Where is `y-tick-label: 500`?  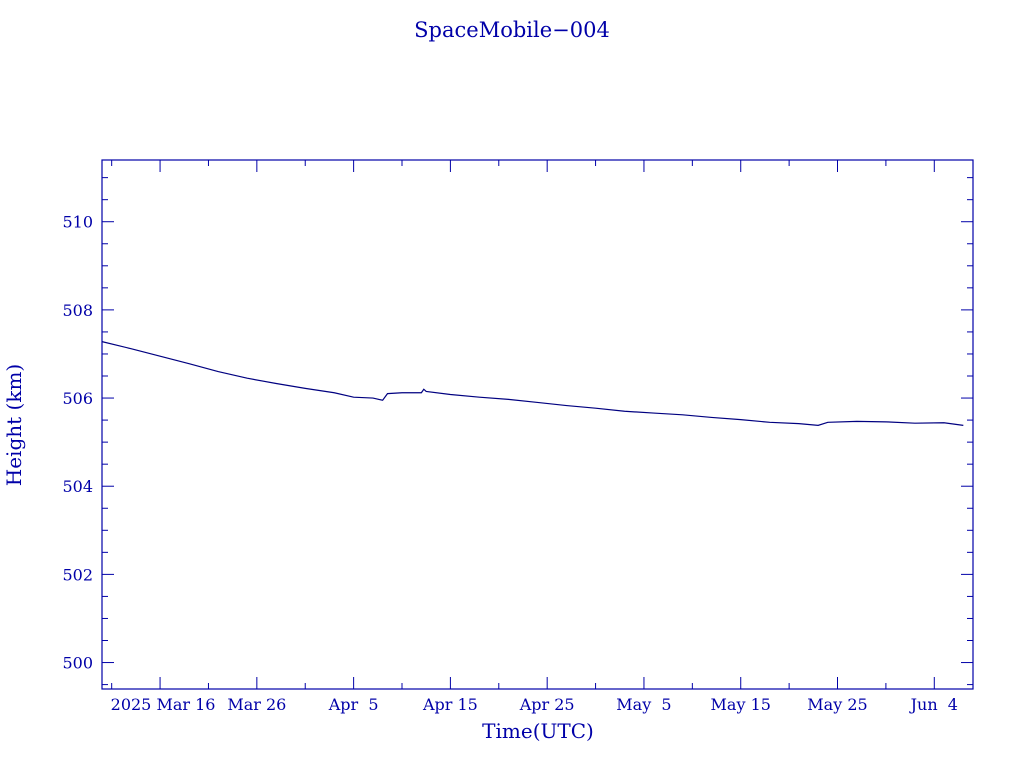
y-tick-label: 500 is located at coordinates (77, 663).